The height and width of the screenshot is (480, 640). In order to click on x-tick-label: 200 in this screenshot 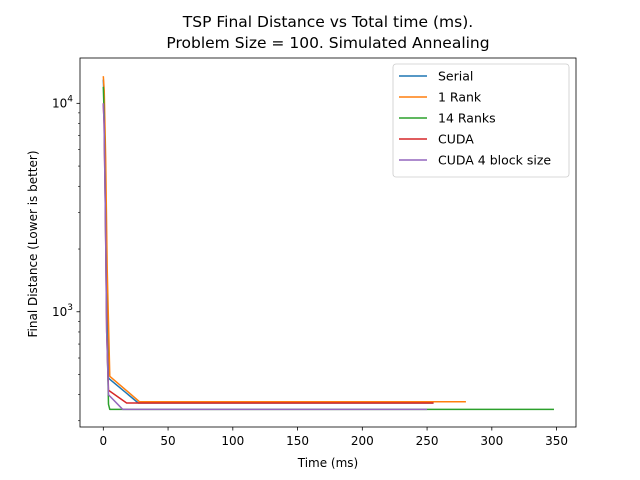, I will do `click(362, 441)`.